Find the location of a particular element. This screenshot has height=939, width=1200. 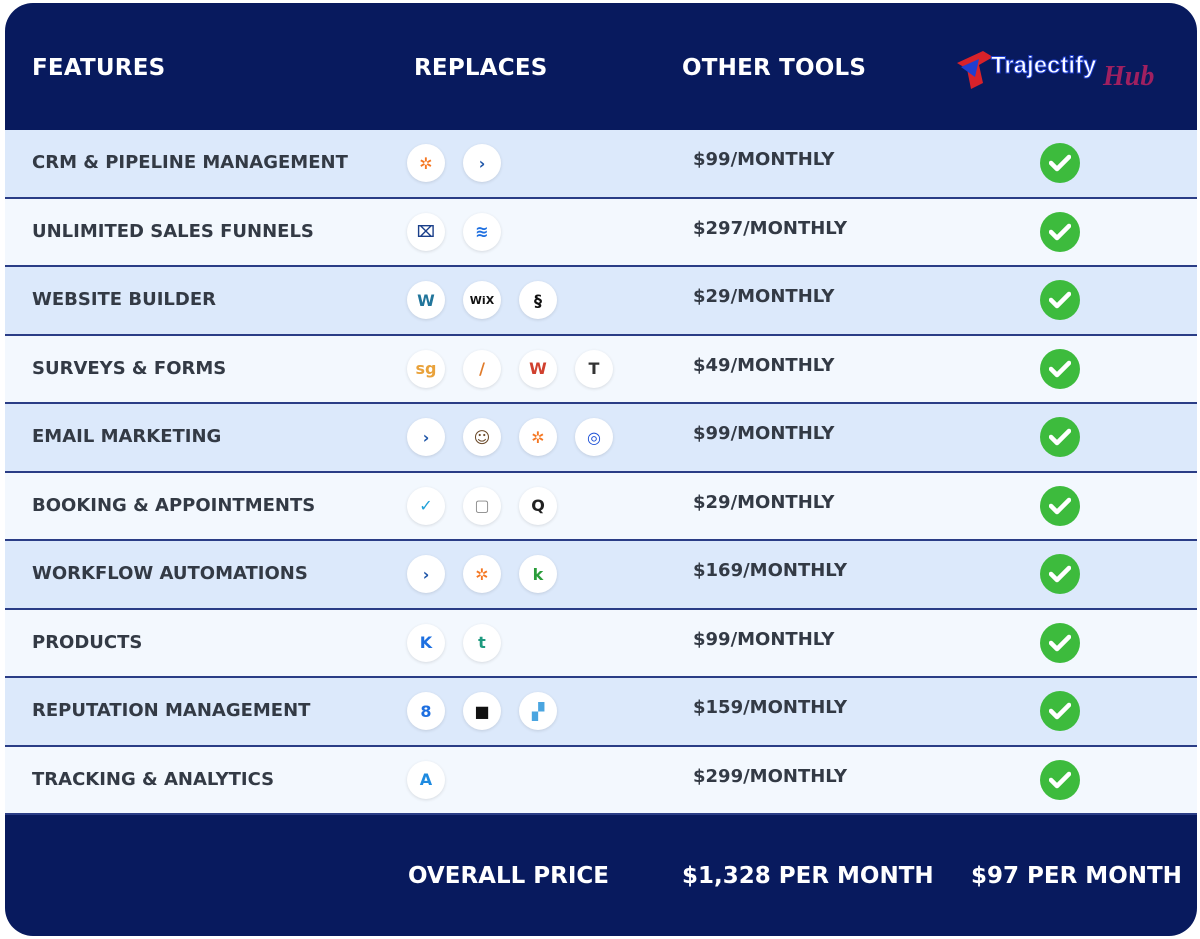

replaced-tools: A is located at coordinates (426, 779).